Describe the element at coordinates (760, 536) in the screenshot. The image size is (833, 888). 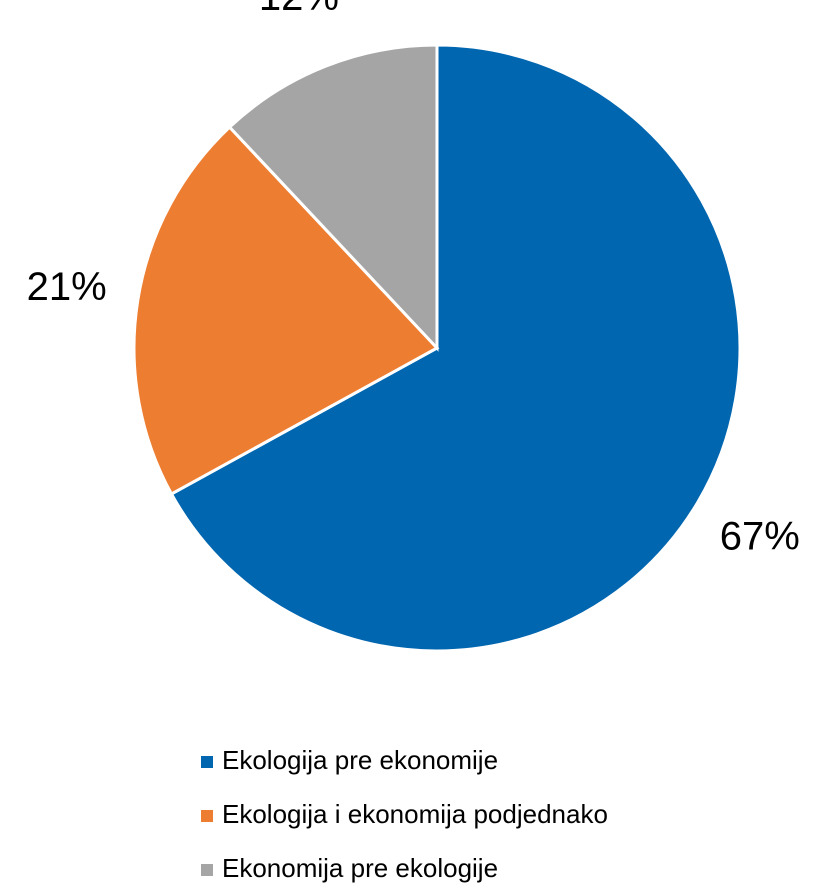
I see `data-label: 67%` at that location.